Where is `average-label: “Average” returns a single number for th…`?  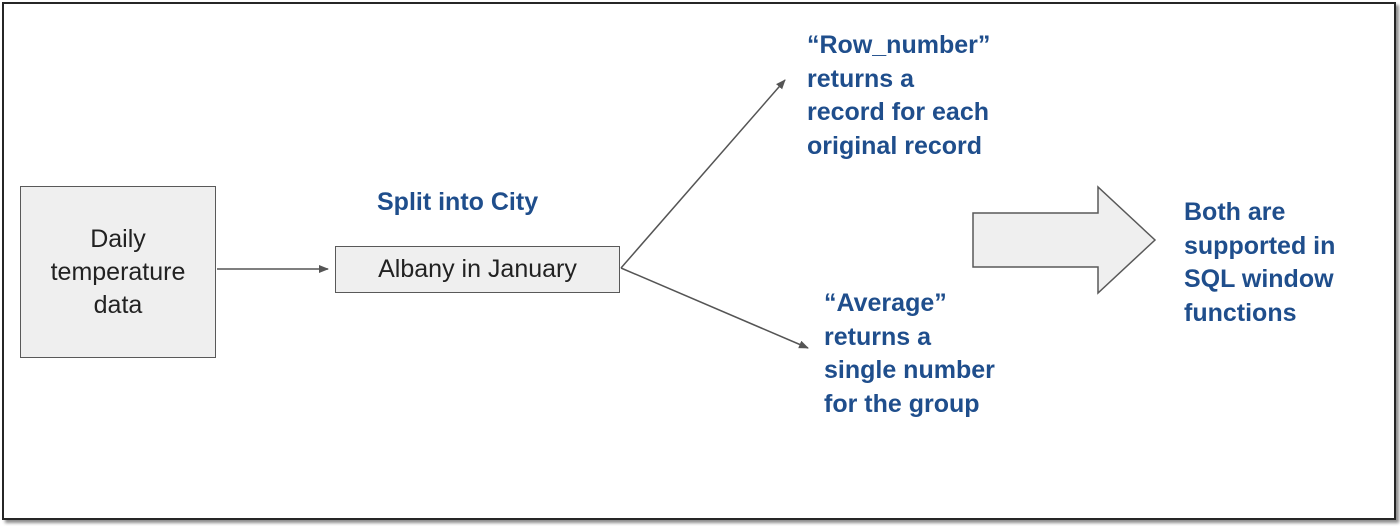 average-label: “Average” returns a single number for th… is located at coordinates (909, 354).